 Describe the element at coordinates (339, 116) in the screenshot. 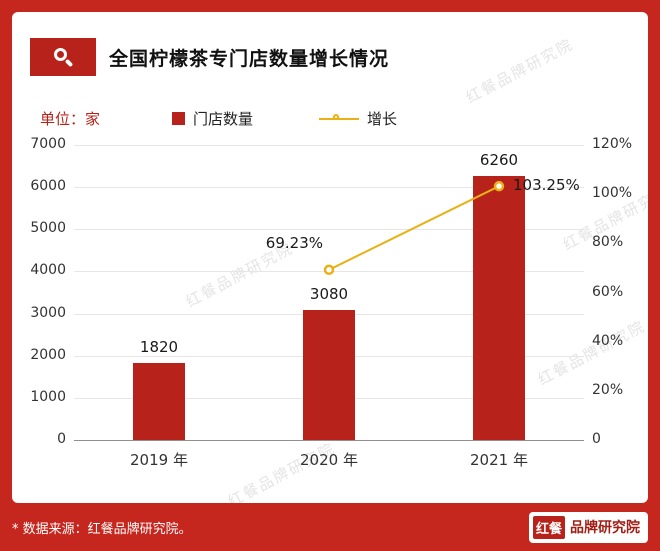

I see `line-swatch-icon` at that location.